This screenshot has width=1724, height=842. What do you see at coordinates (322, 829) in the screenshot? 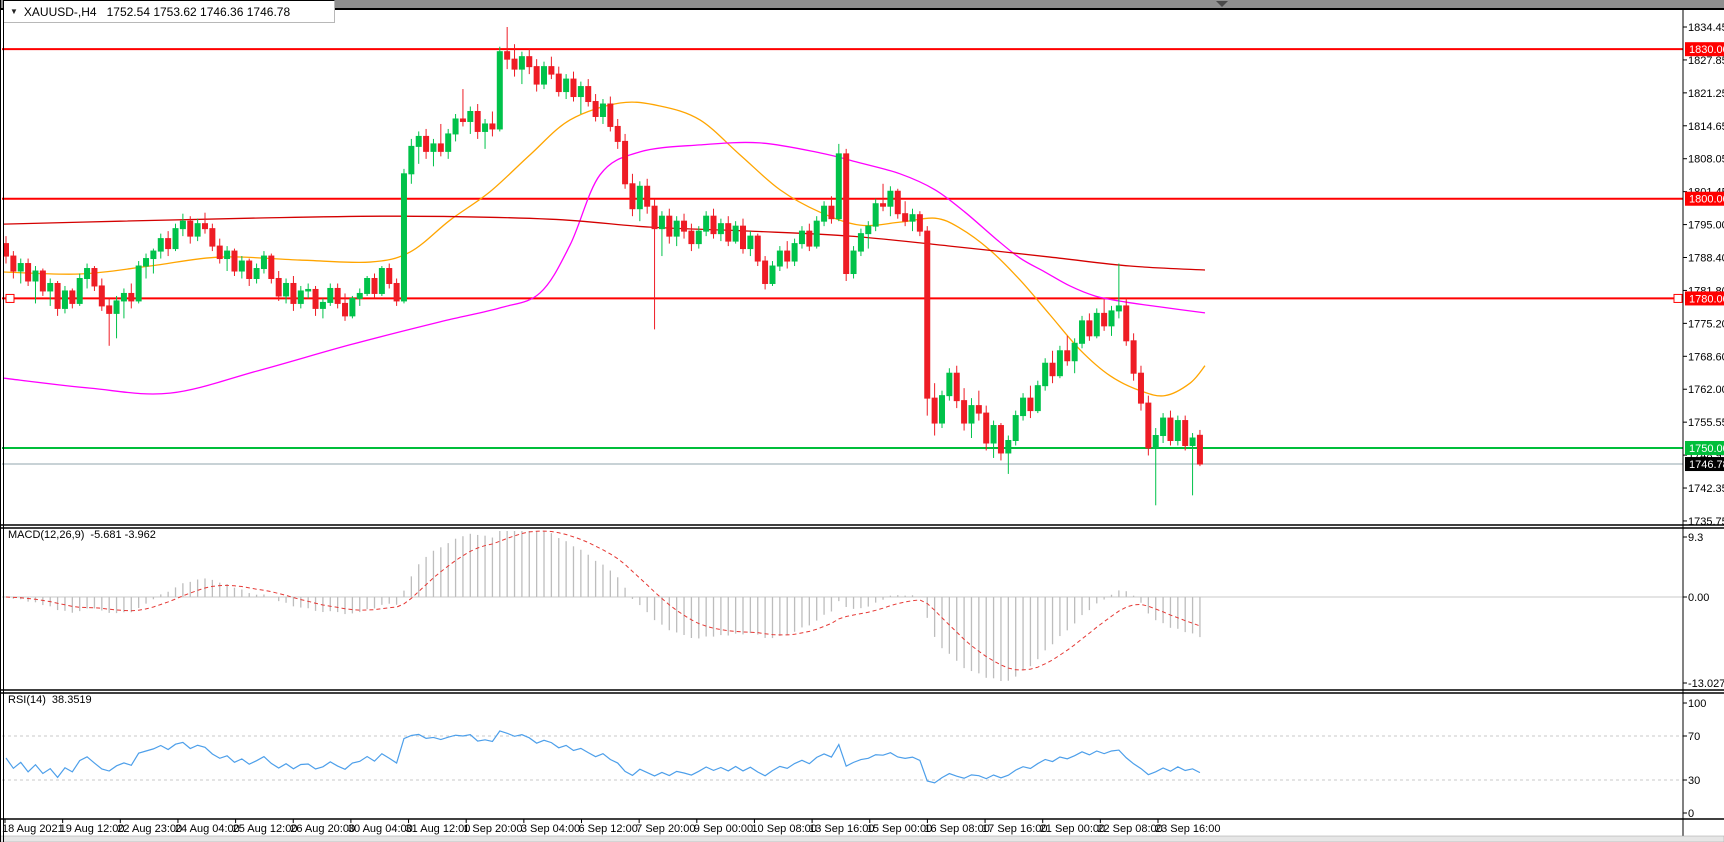
I see `date-tick-label: 26 Aug 20:00` at bounding box center [322, 829].